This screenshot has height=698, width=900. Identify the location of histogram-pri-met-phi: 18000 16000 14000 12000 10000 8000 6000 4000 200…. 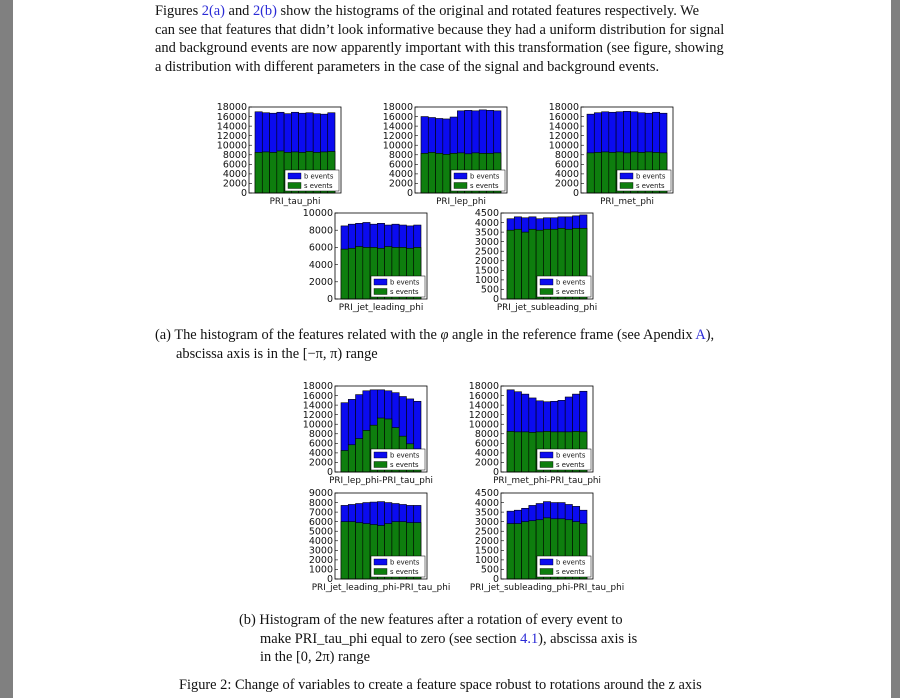
(602, 155).